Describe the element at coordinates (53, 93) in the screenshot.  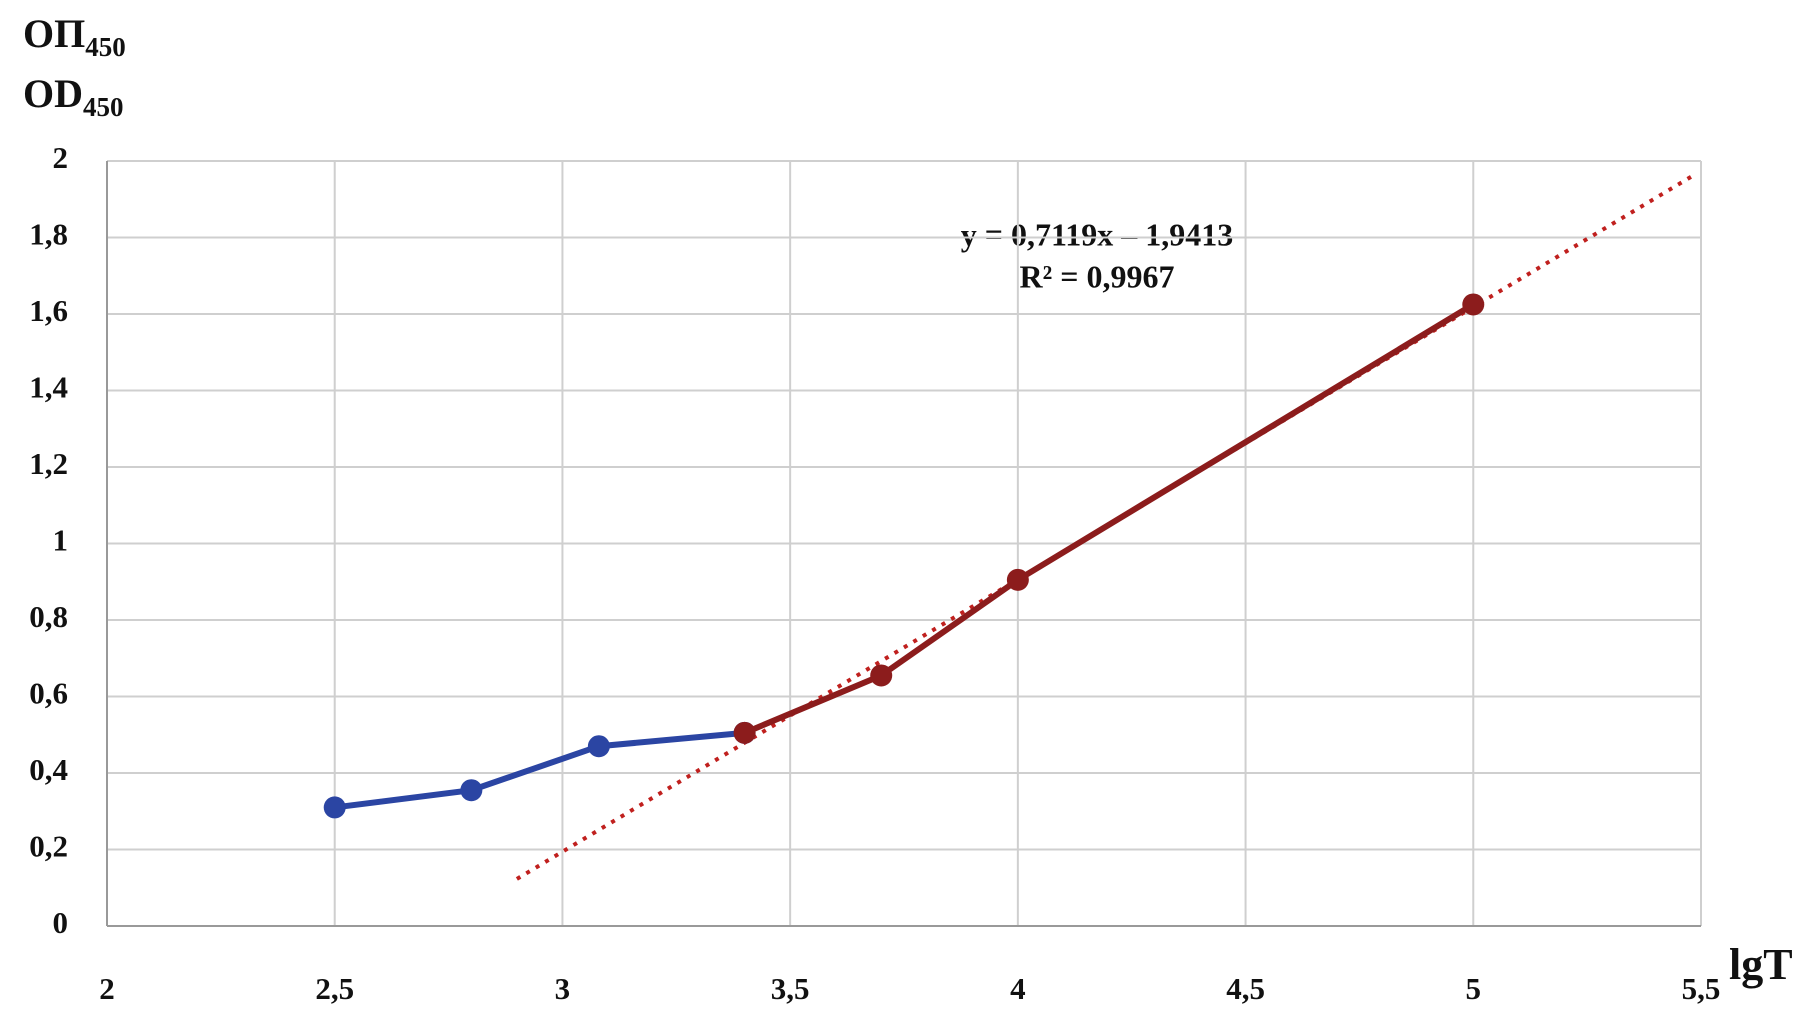
I see `y-label-text: OD` at that location.